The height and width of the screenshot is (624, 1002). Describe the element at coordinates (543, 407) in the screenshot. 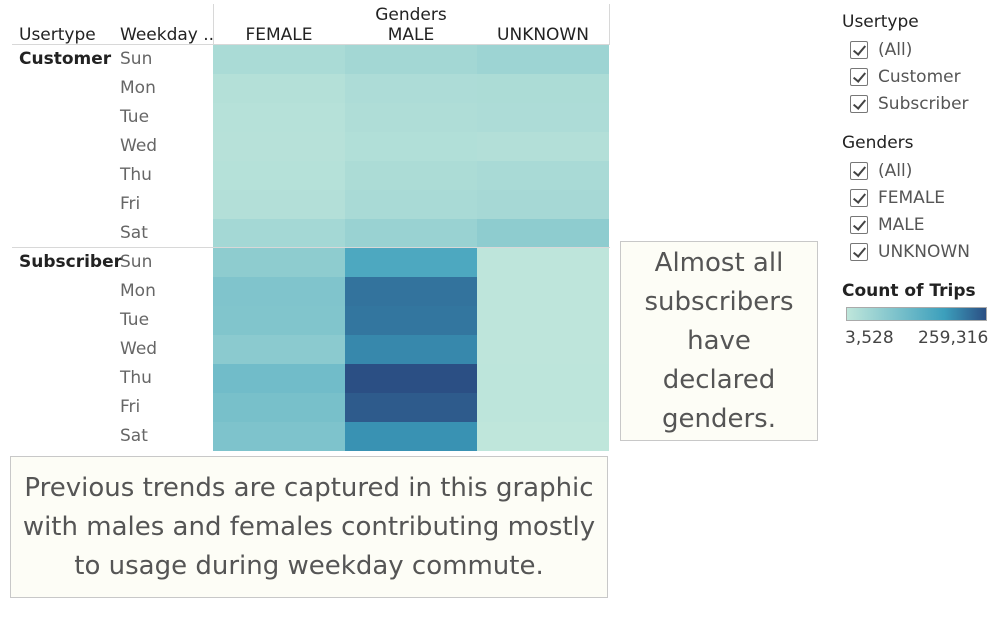

I see `heatmap-cell-subscriber-fri-unknown` at that location.